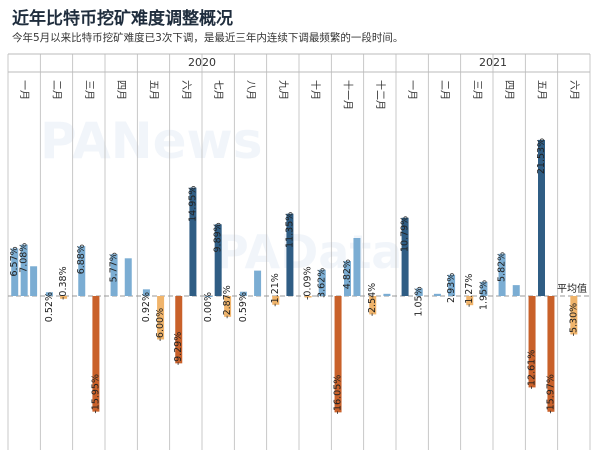 This screenshot has height=453, width=600. What do you see at coordinates (541, 156) in the screenshot?
I see `bar-value-label: 21.53%` at bounding box center [541, 156].